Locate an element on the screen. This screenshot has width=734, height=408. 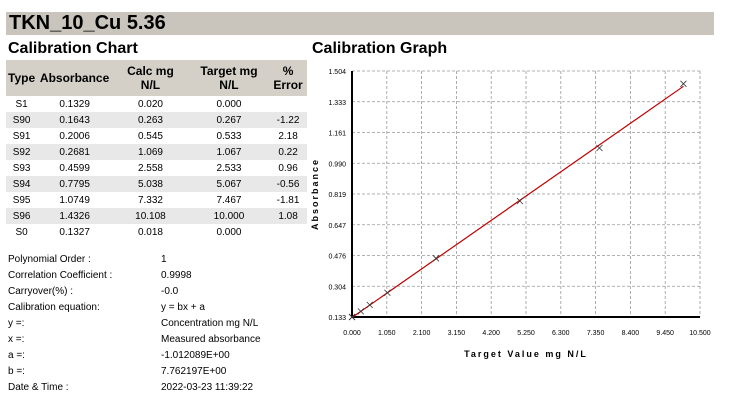
x-tick-label: 1.050 is located at coordinates (387, 333).